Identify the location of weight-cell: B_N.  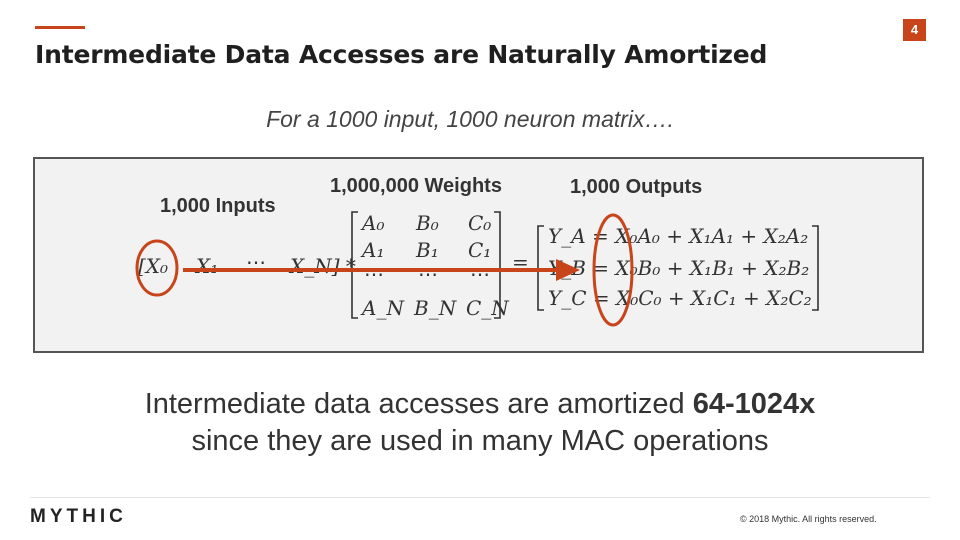
(435, 308).